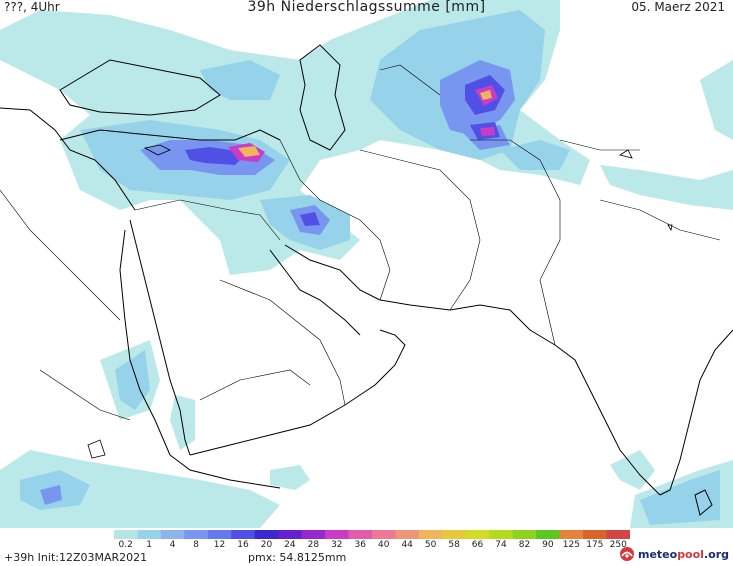  What do you see at coordinates (172, 545) in the screenshot?
I see `color-scale-tick-label: 4` at bounding box center [172, 545].